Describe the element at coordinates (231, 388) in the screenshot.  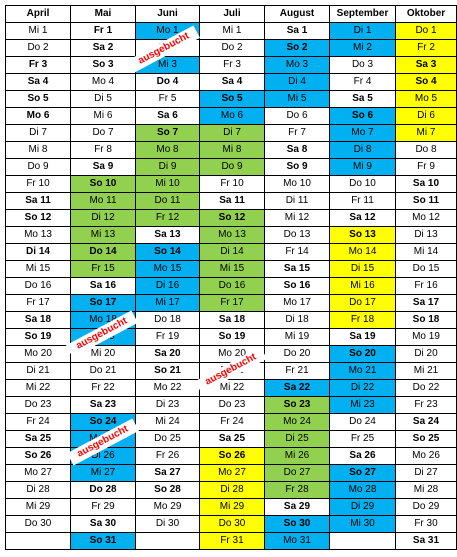
I see `calendar-row: Mi 22 Fr 22 Mo 22 Mi 22 Sa 22 Di 22 Do 22` at that location.